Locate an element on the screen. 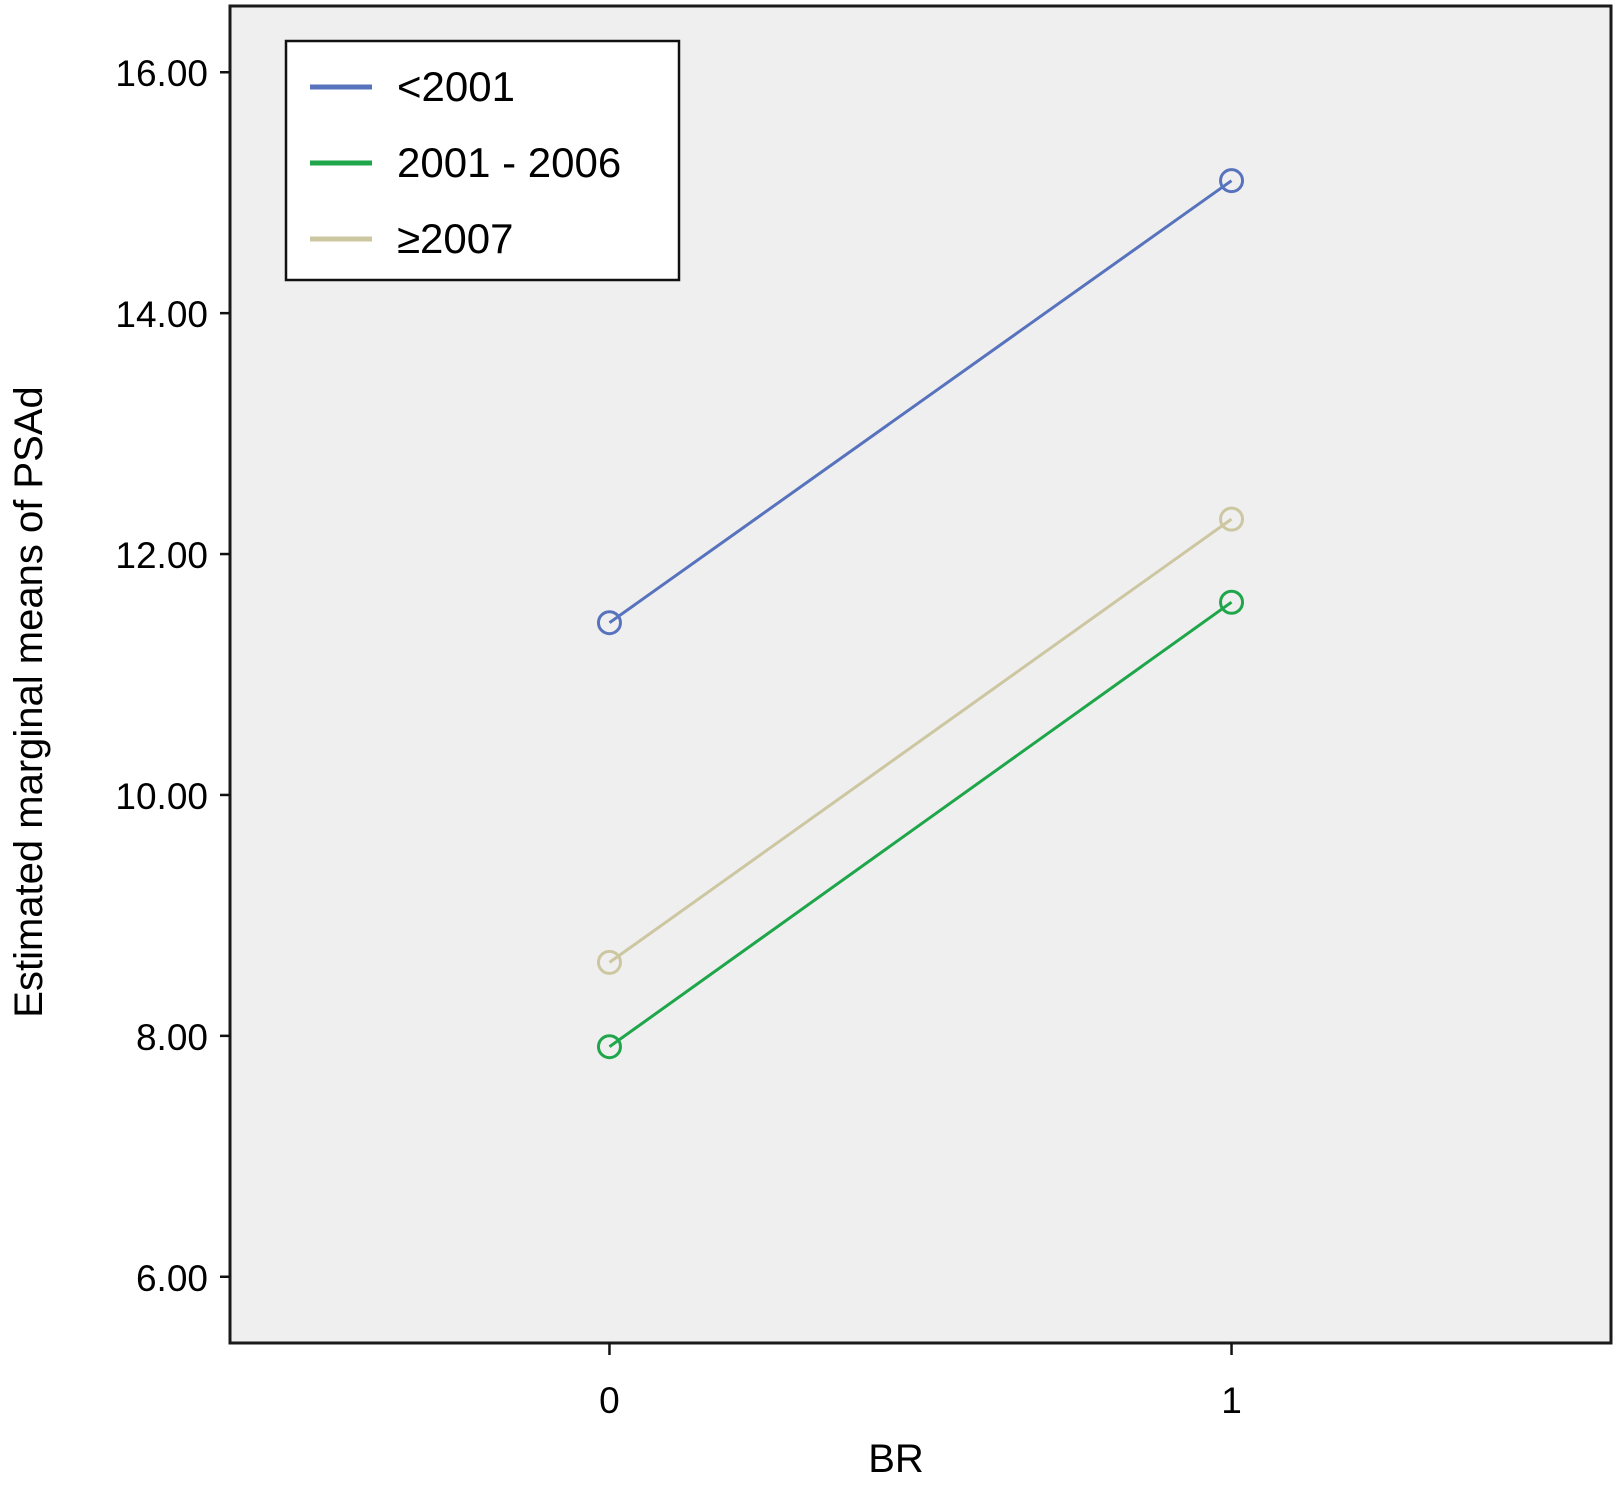 The width and height of the screenshot is (1617, 1488). x-tick-label: 1 is located at coordinates (1231, 1400).